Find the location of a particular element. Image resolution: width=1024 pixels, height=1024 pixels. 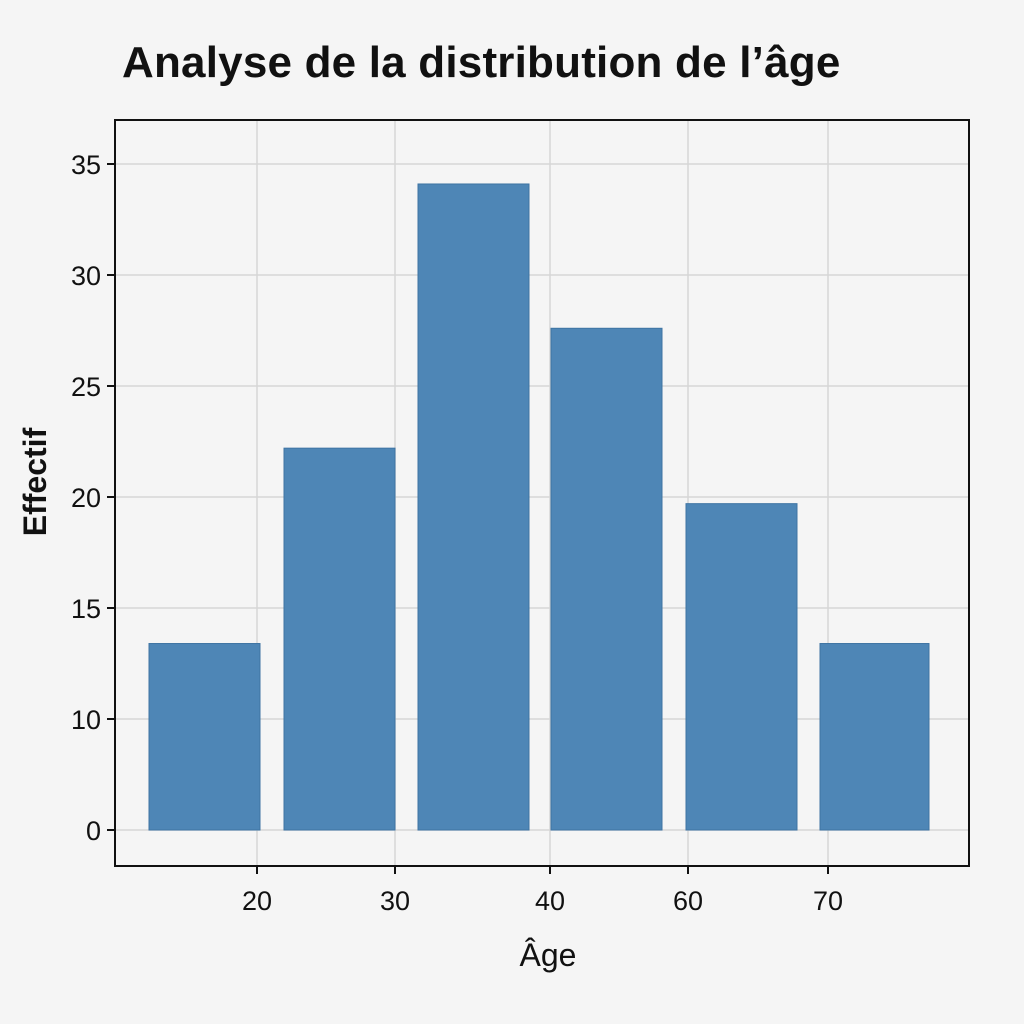

y-tick-label: 30 is located at coordinates (86, 276).